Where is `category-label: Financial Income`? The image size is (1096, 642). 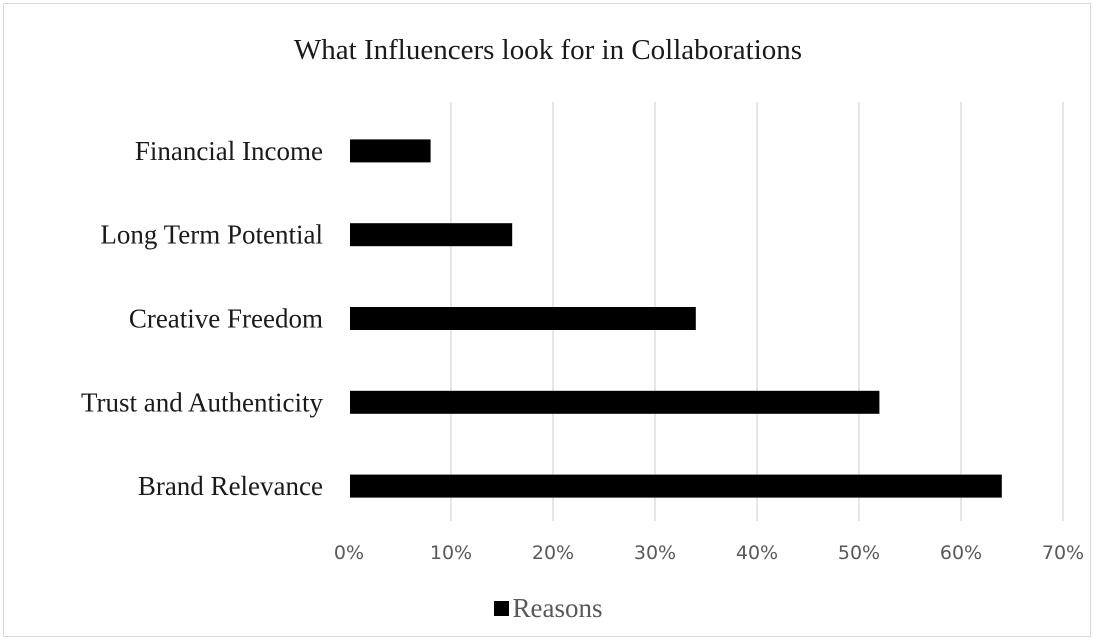
category-label: Financial Income is located at coordinates (229, 151).